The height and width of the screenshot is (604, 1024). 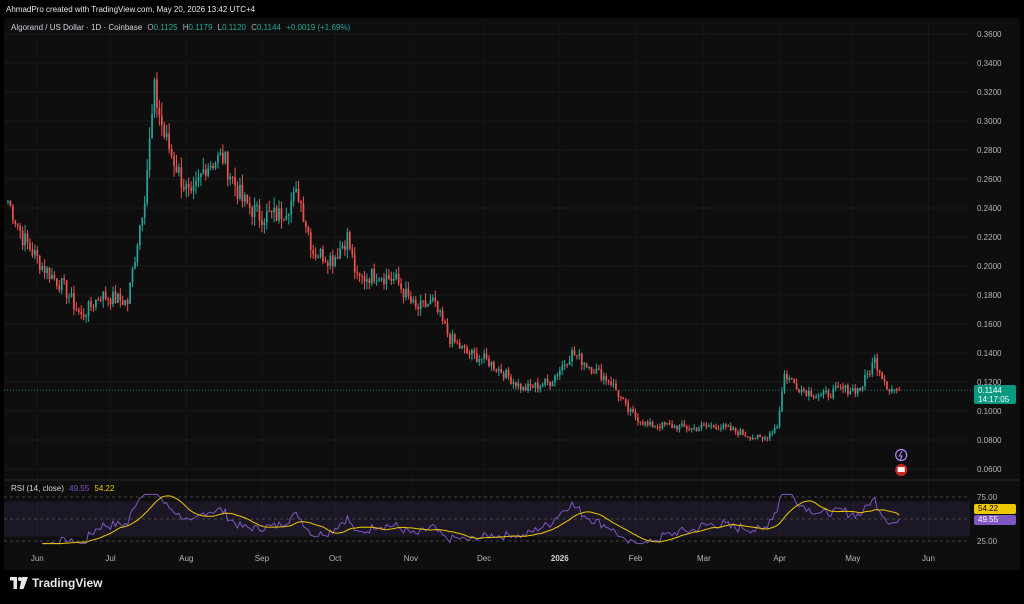 What do you see at coordinates (989, 295) in the screenshot?
I see `y-tick-label: 0.1800` at bounding box center [989, 295].